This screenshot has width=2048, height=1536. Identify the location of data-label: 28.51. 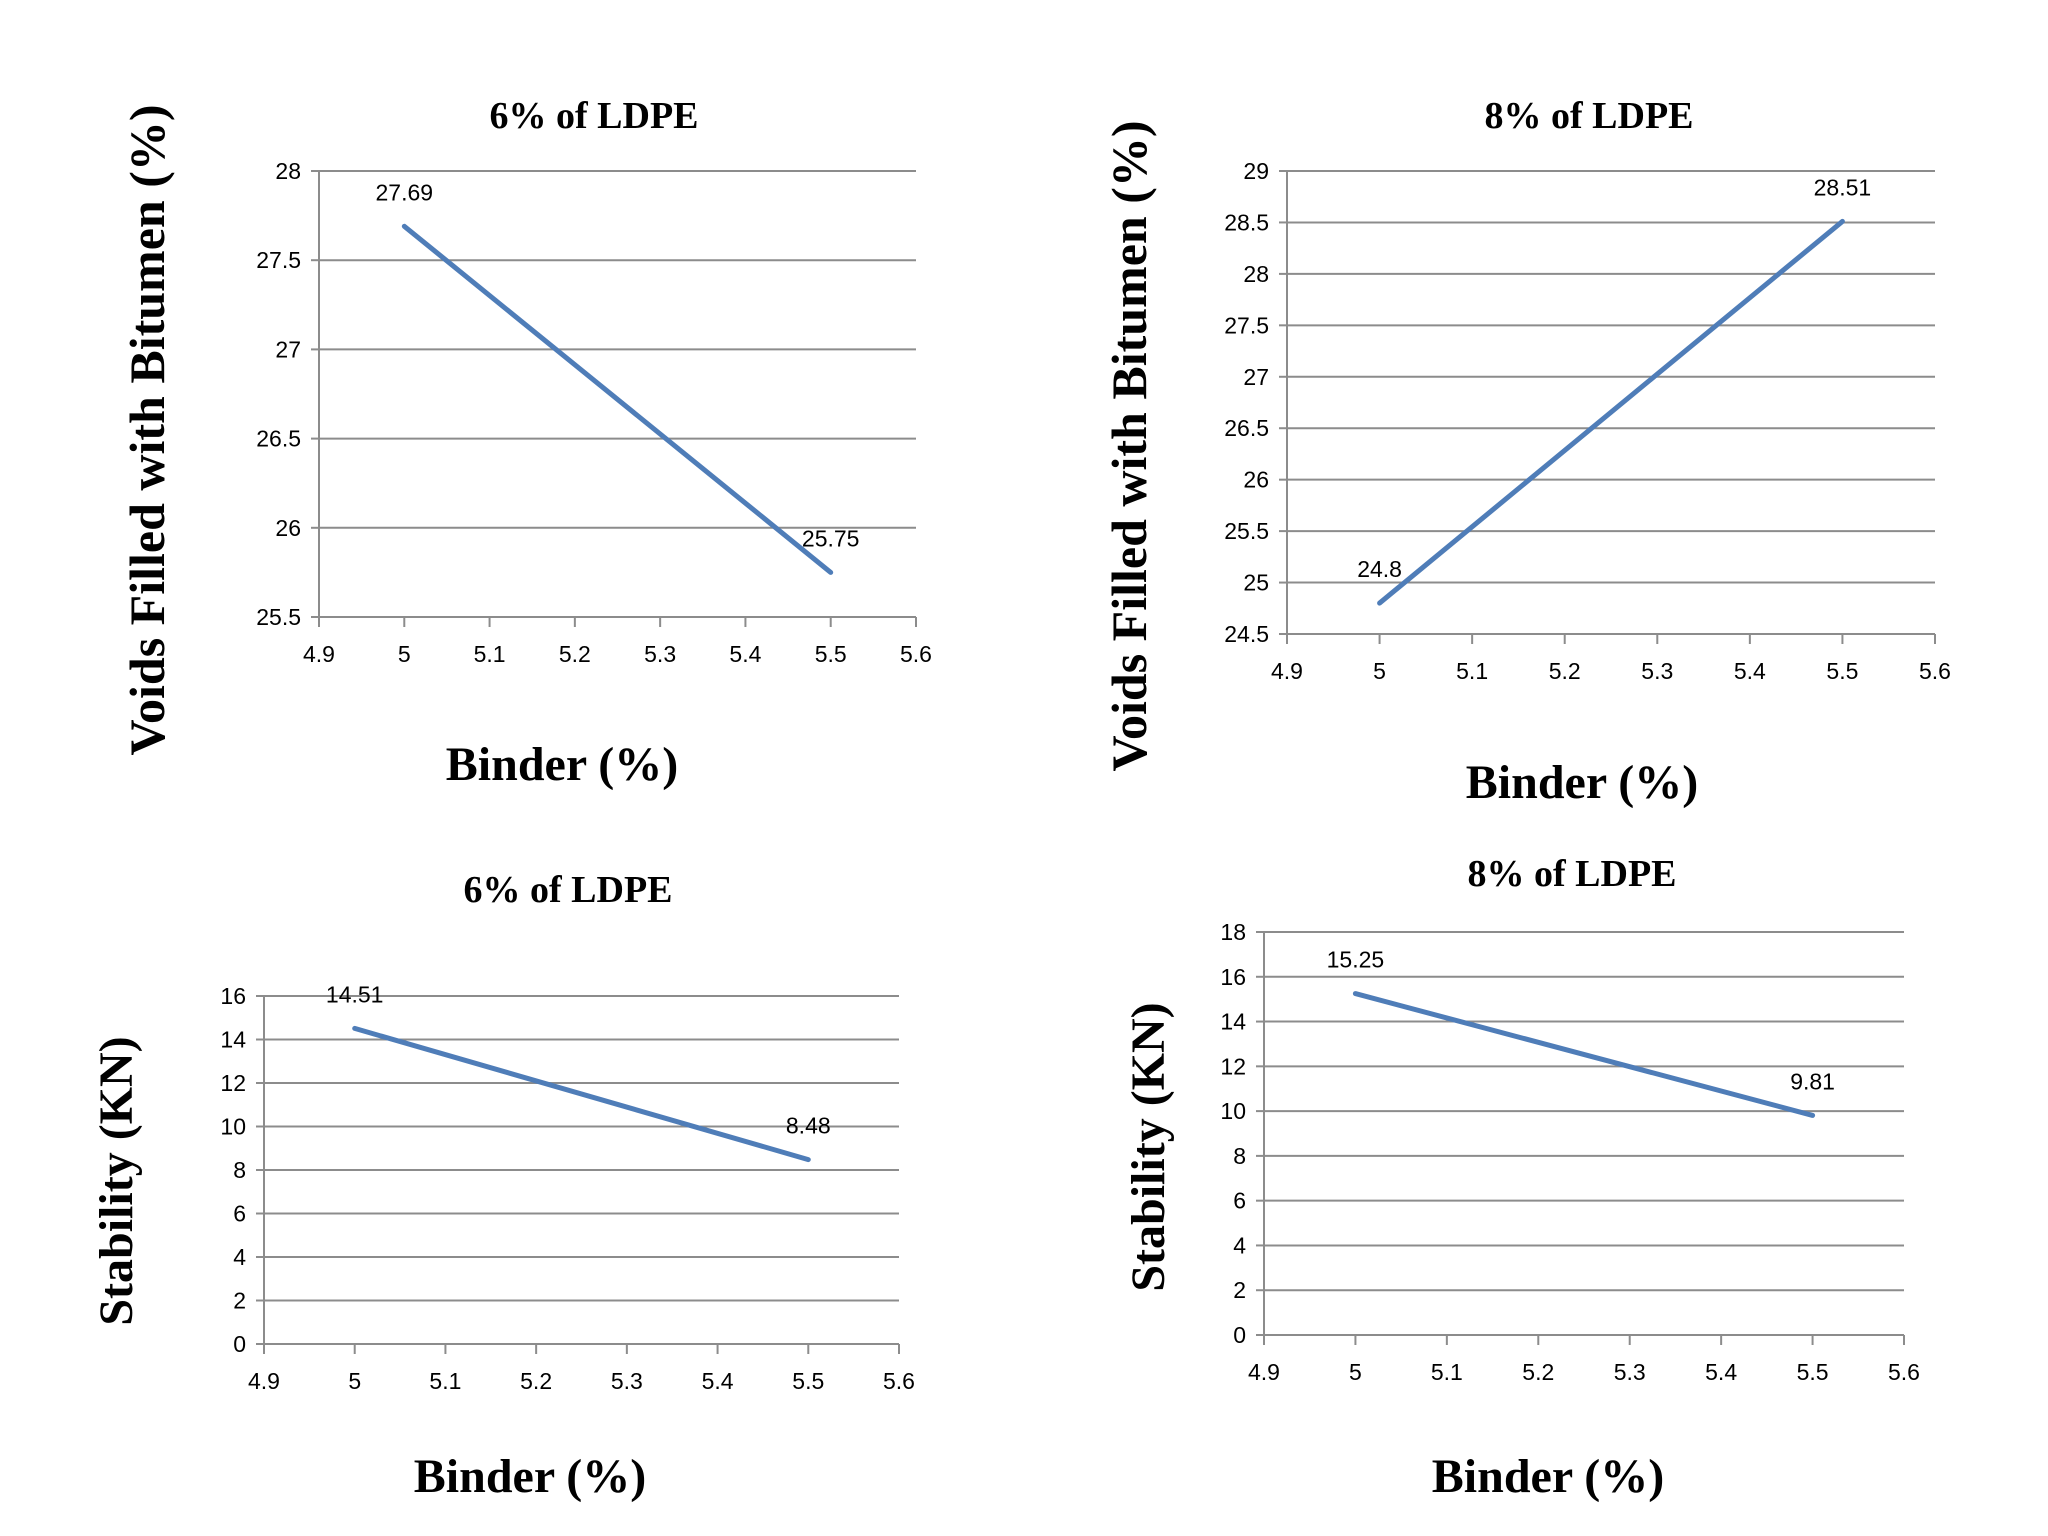
(1843, 187).